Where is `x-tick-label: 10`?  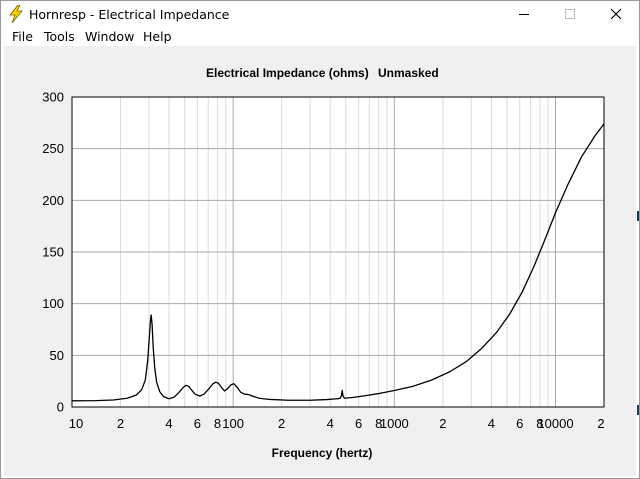 x-tick-label: 10 is located at coordinates (76, 423).